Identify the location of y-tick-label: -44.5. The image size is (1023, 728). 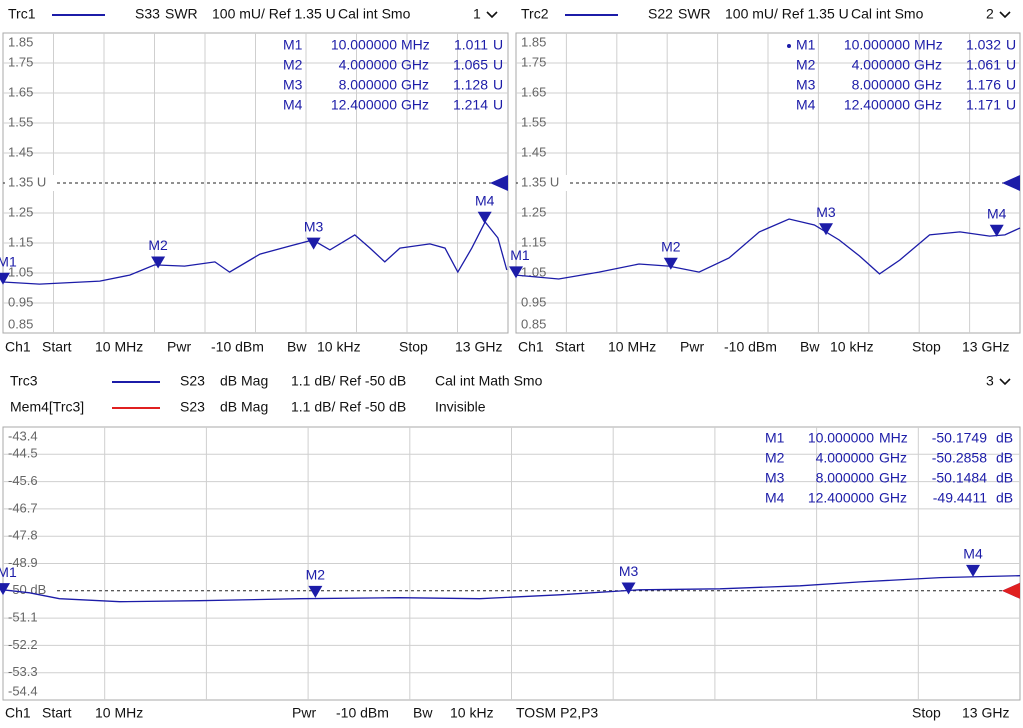
(23, 453).